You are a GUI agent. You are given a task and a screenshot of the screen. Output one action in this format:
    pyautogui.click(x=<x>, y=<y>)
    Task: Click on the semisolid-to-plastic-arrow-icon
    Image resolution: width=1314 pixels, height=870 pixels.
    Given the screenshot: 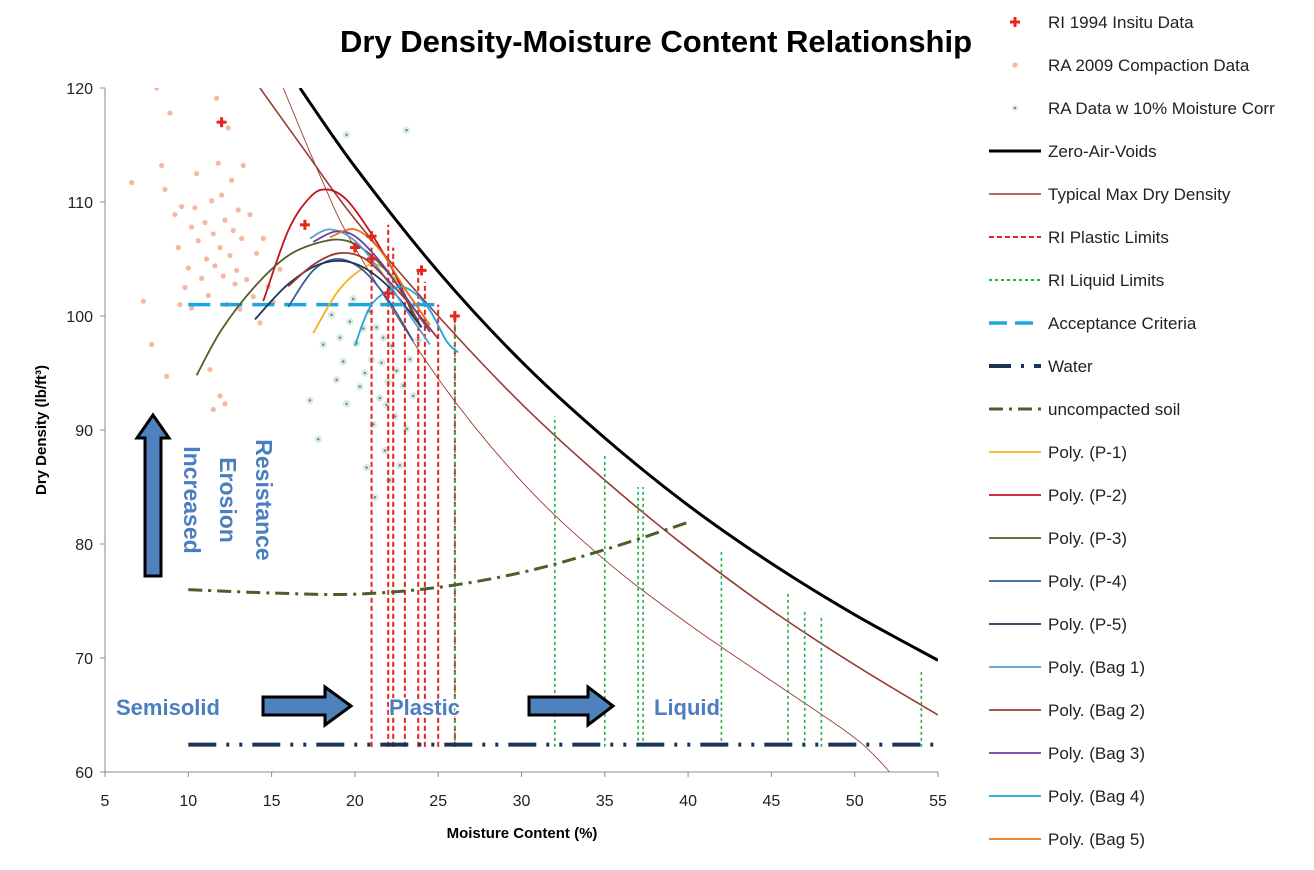 What is the action you would take?
    pyautogui.click(x=307, y=706)
    